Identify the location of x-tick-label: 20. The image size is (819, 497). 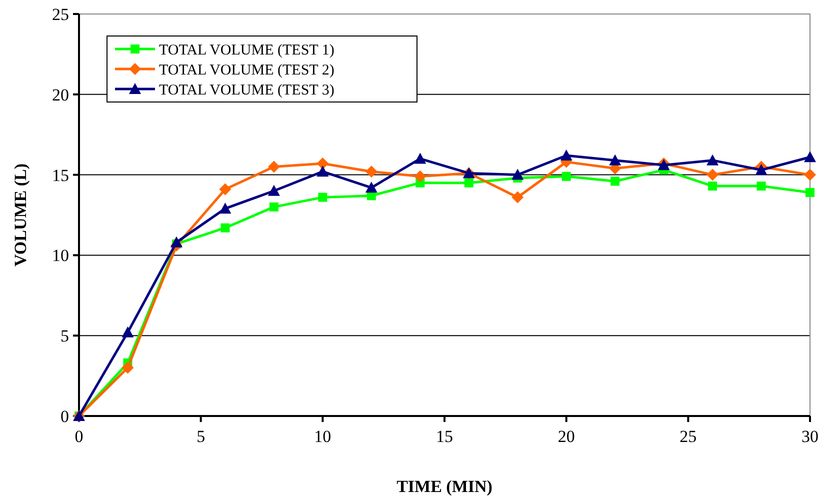
(566, 436).